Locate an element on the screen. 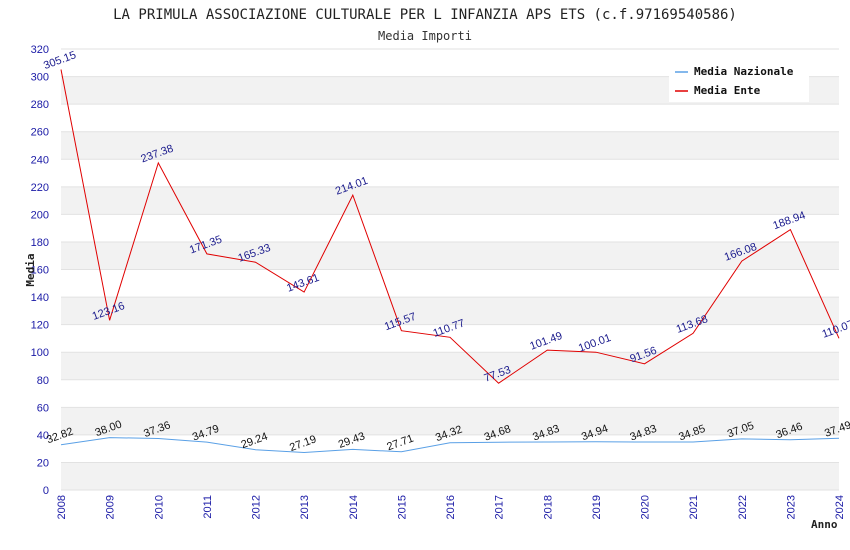 The image size is (850, 550). y-tick-label: 200 is located at coordinates (40, 215).